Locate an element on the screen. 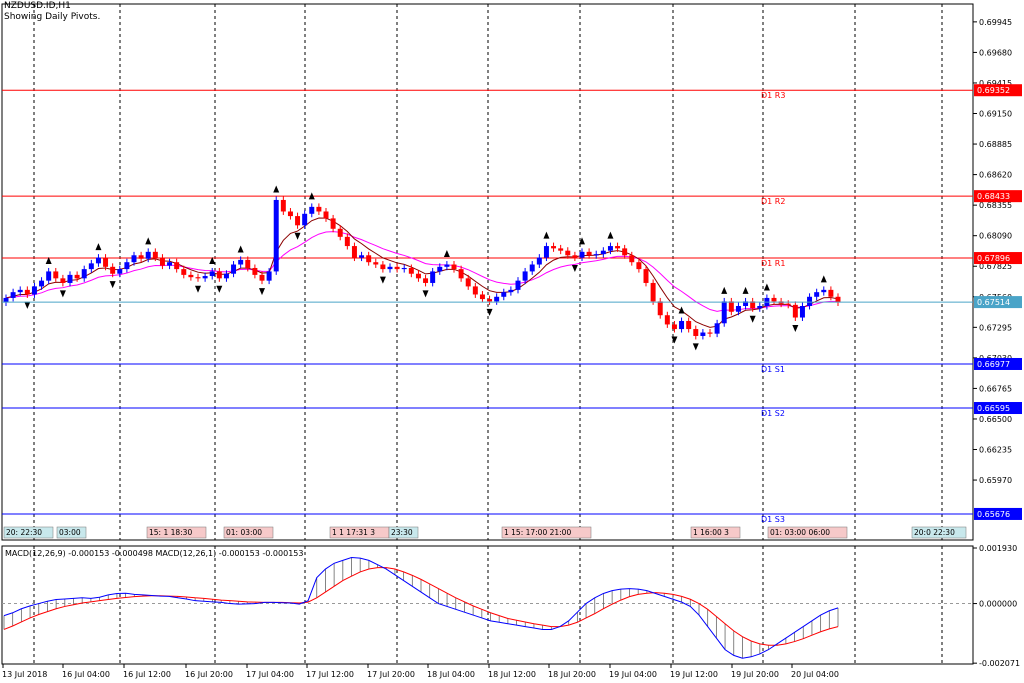  macd-tick-label: 0.001930 is located at coordinates (998, 548).